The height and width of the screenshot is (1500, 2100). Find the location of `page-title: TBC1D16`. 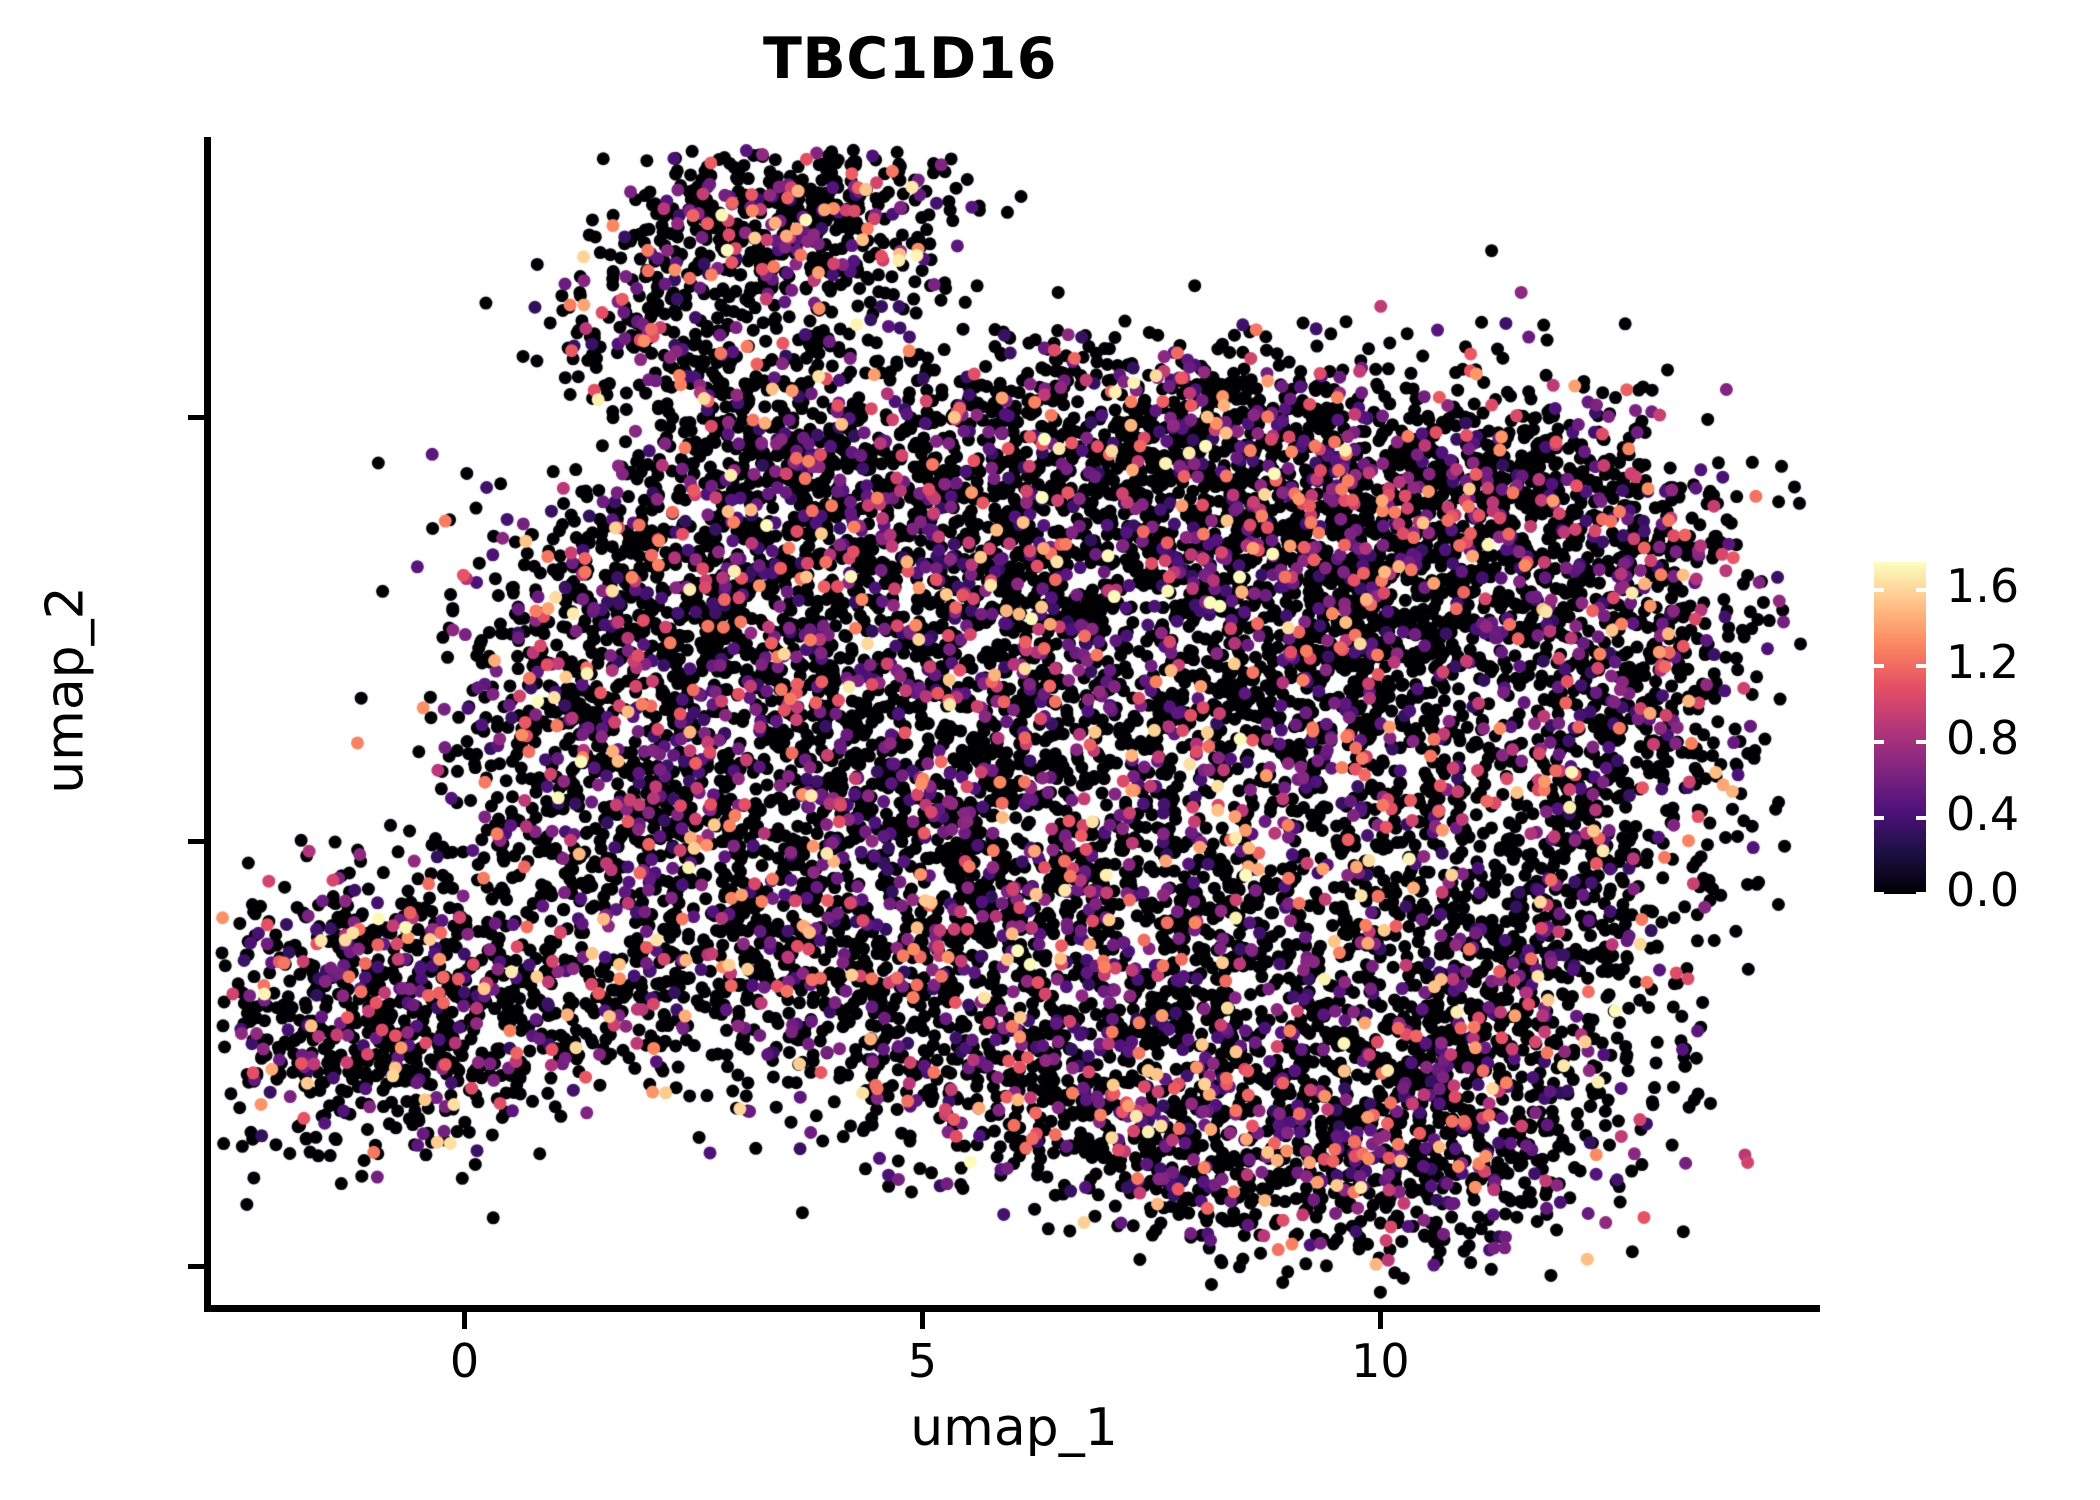

page-title: TBC1D16 is located at coordinates (910, 59).